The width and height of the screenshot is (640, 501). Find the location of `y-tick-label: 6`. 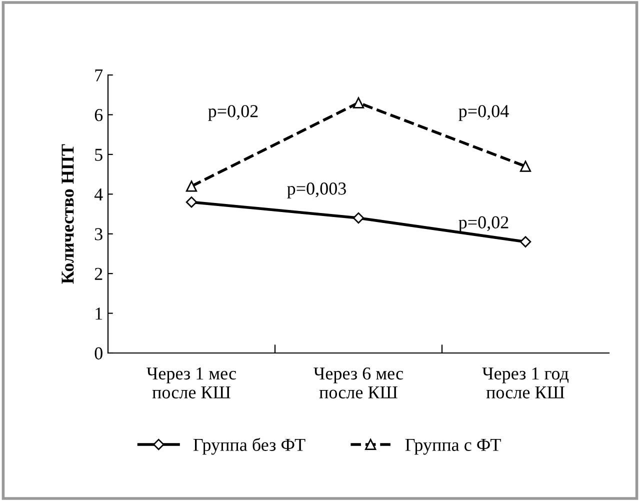

y-tick-label: 6 is located at coordinates (98, 115).